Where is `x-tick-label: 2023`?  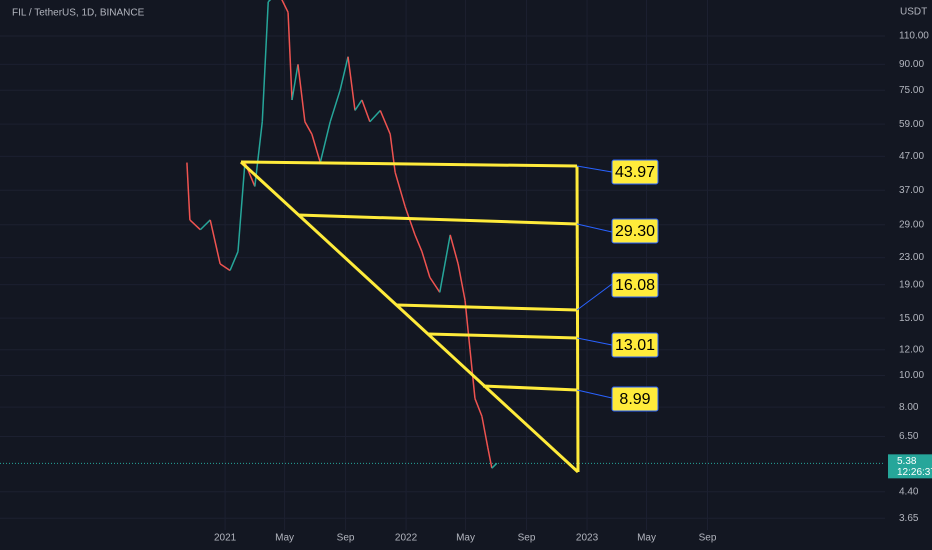 x-tick-label: 2023 is located at coordinates (587, 538).